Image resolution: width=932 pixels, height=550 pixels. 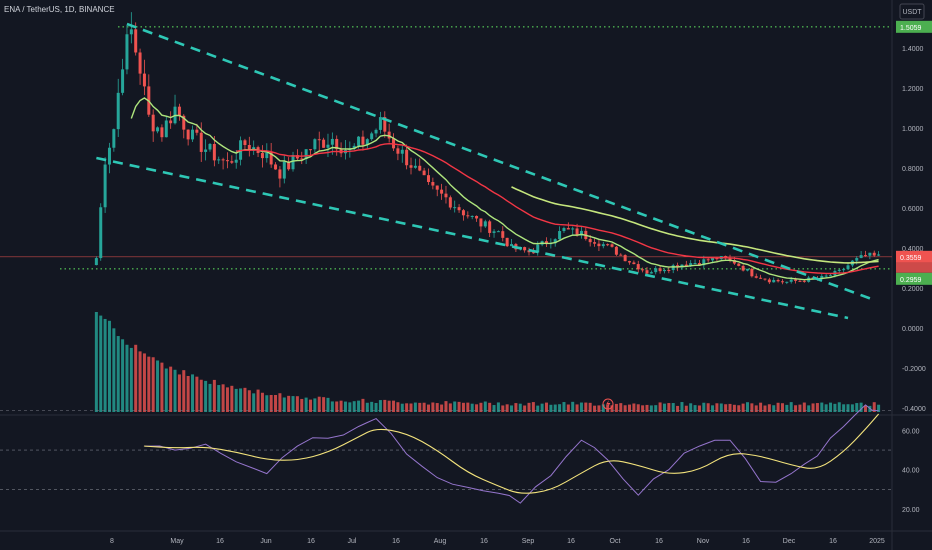 What do you see at coordinates (911, 471) in the screenshot?
I see `rsi-tick-label: 40.00` at bounding box center [911, 471].